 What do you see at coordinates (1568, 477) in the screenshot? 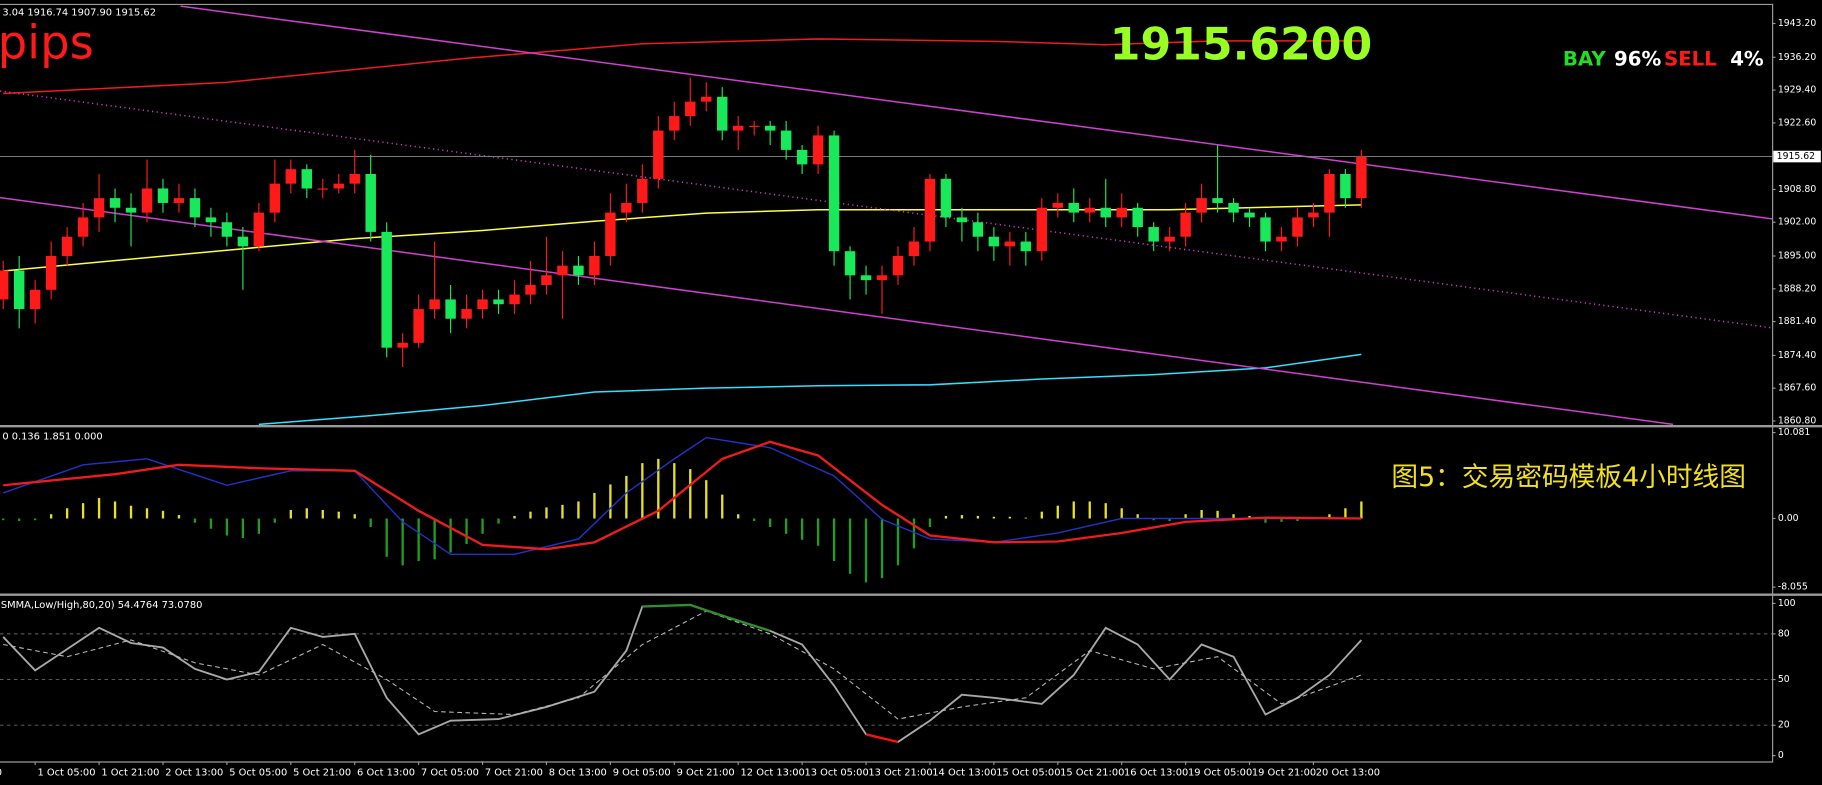
I see `annotation: 图5：交易密码模板4小时线图` at bounding box center [1568, 477].